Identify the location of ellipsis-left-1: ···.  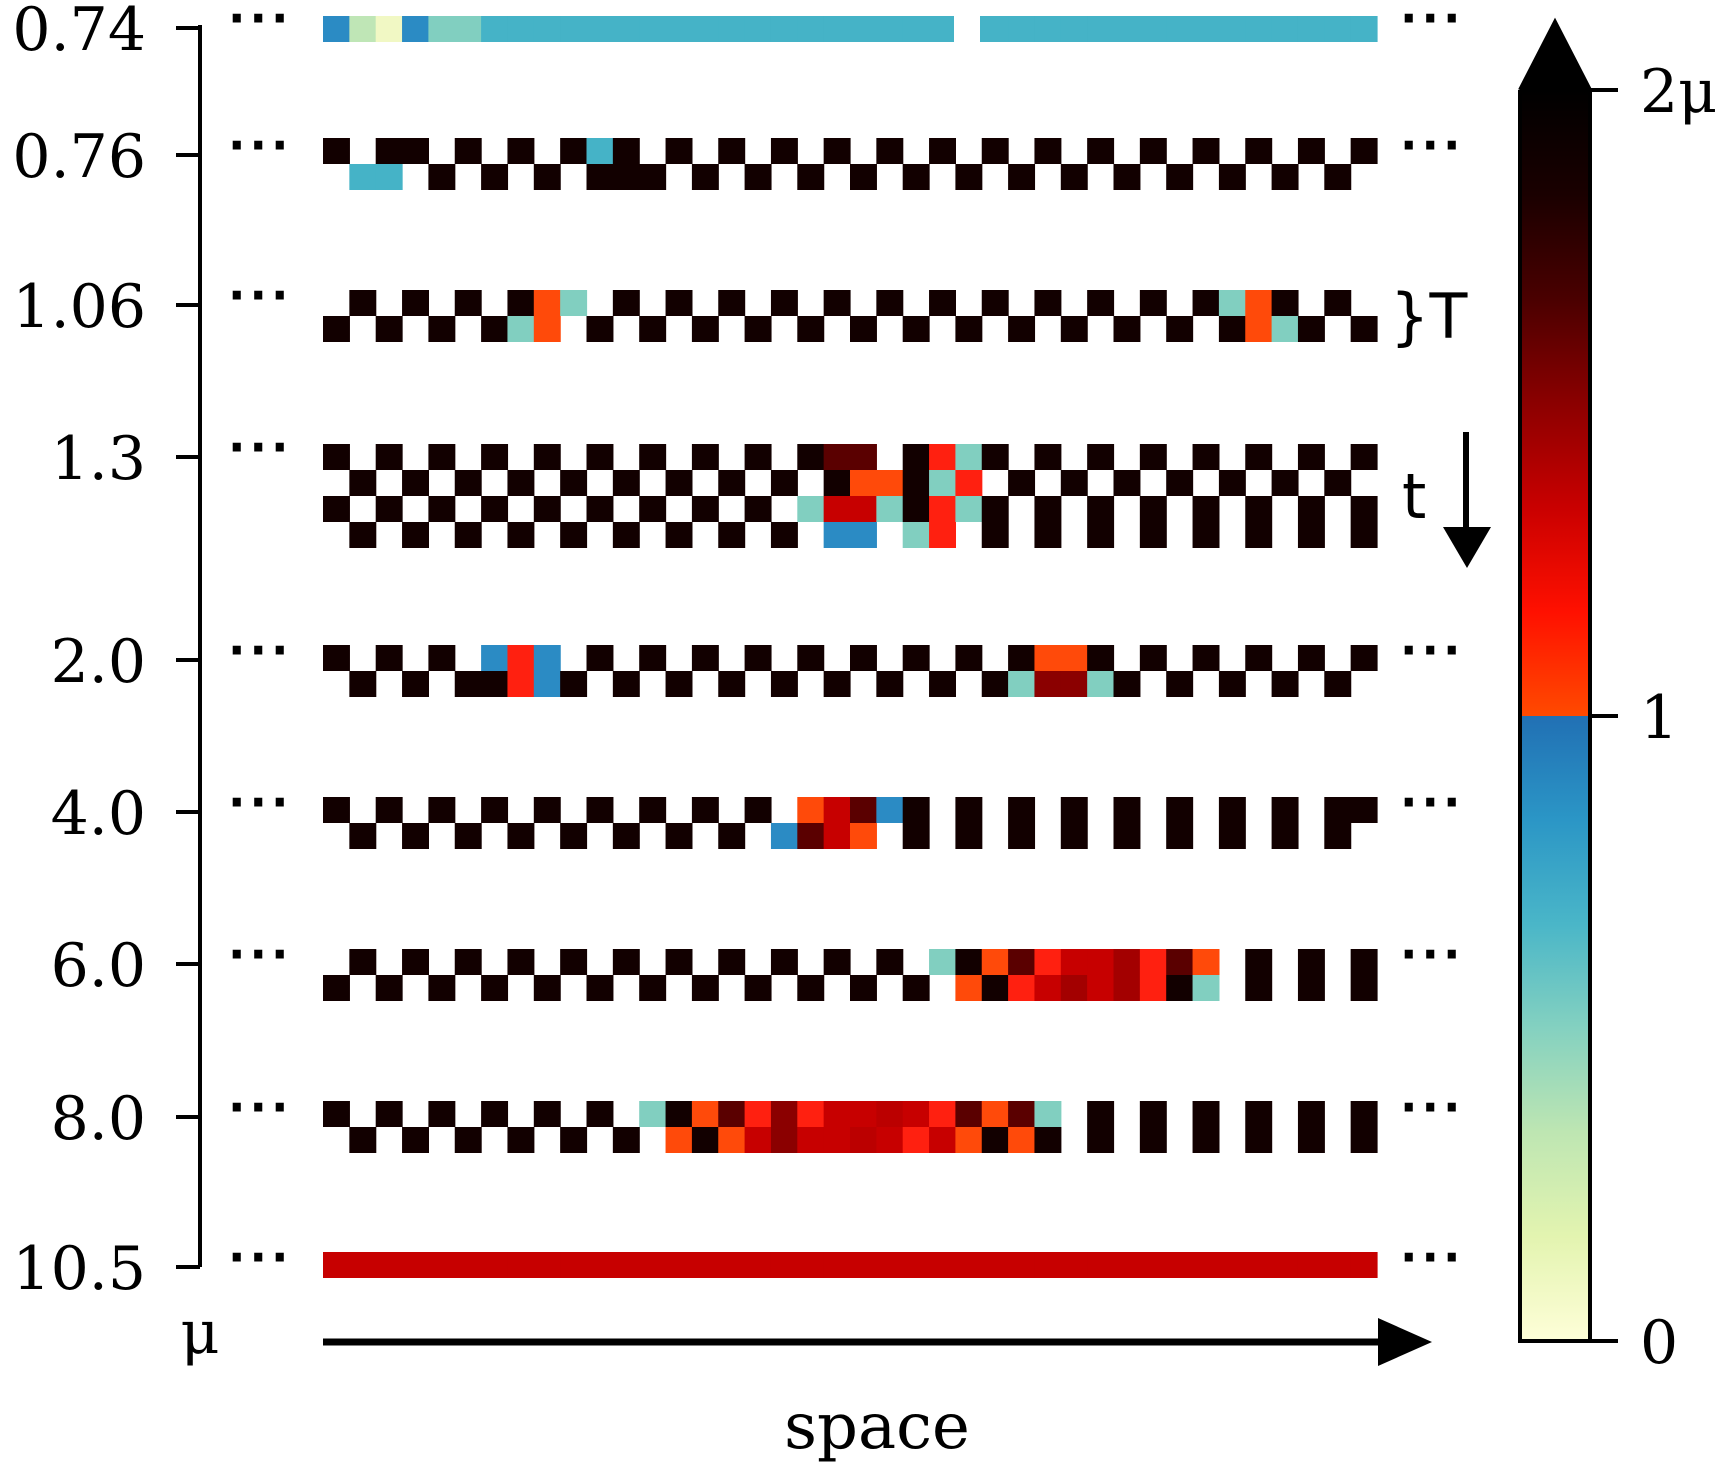
(260, 145).